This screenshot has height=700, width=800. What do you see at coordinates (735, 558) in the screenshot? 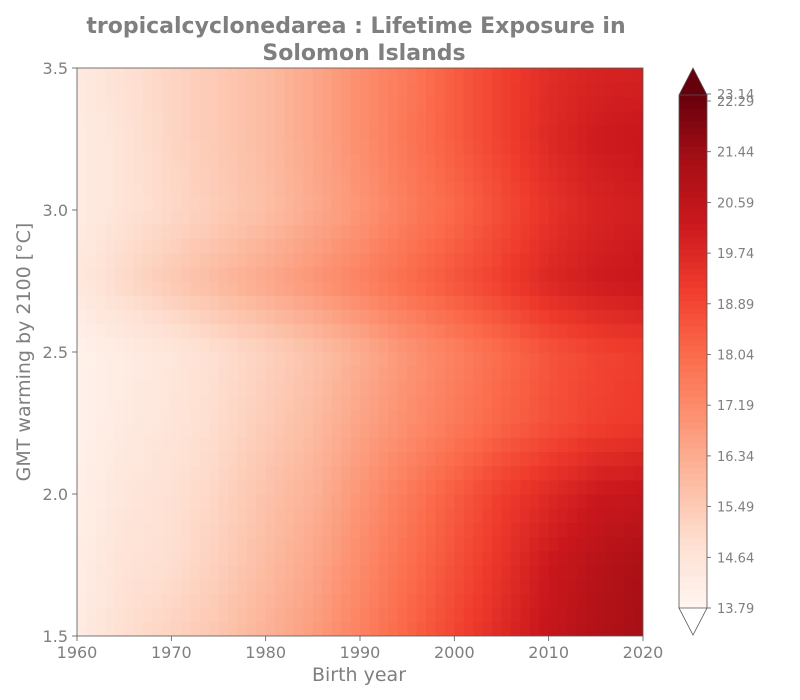
I see `colorbar-tick-label: 14.64` at bounding box center [735, 558].